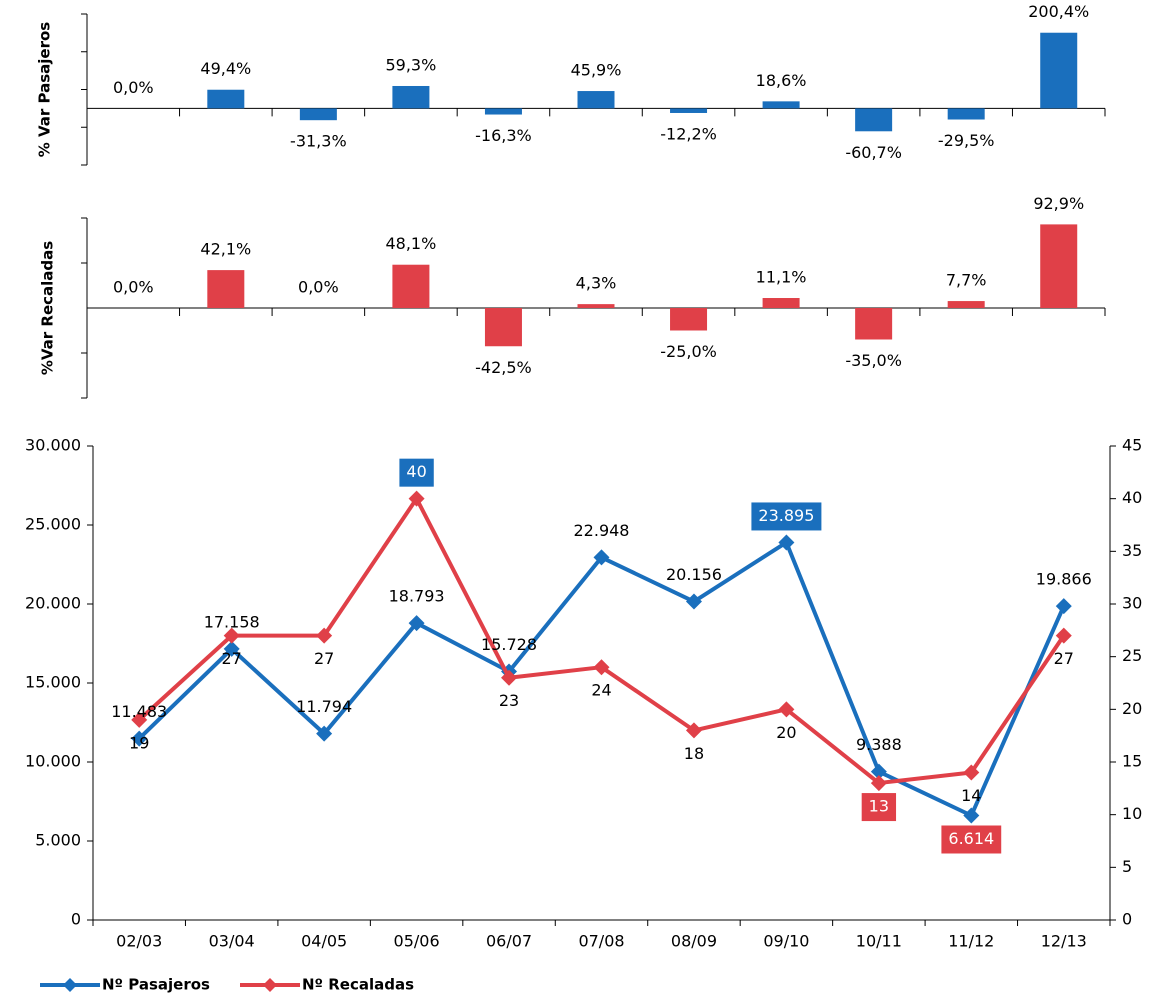 This screenshot has height=1000, width=1165. What do you see at coordinates (786, 941) in the screenshot?
I see `x-tick-label: 09/10` at bounding box center [786, 941].